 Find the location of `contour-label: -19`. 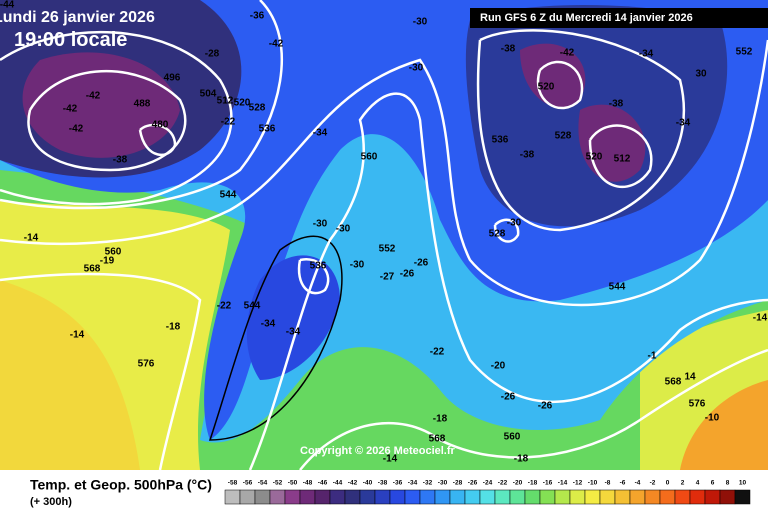

contour-label: -19 is located at coordinates (107, 261).